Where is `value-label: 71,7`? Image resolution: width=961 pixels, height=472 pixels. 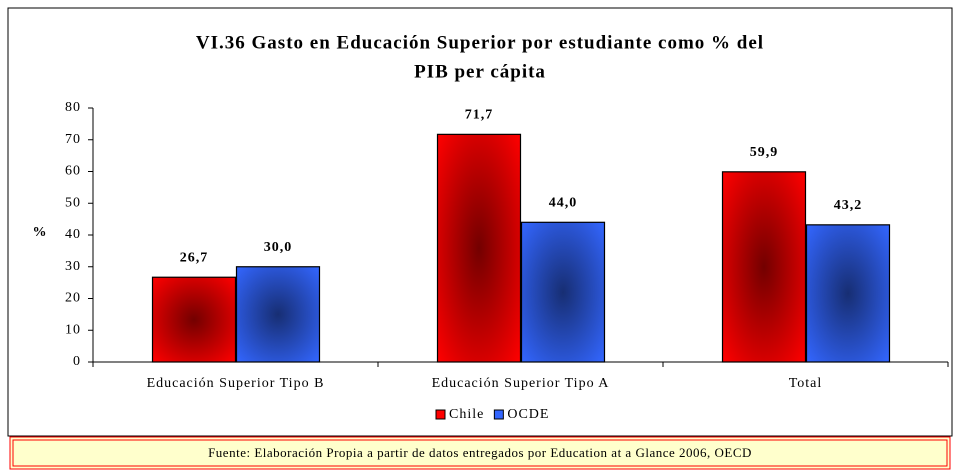 value-label: 71,7 is located at coordinates (479, 115).